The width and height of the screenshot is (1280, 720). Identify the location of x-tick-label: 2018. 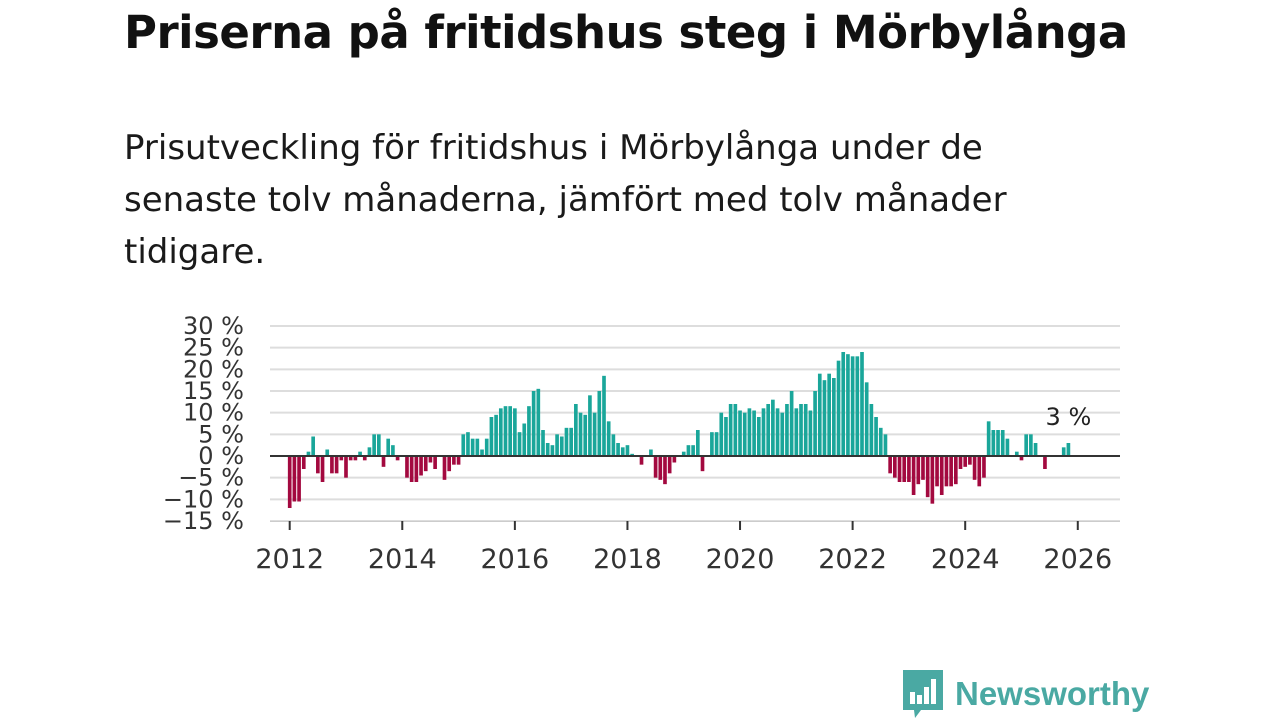
(627, 559).